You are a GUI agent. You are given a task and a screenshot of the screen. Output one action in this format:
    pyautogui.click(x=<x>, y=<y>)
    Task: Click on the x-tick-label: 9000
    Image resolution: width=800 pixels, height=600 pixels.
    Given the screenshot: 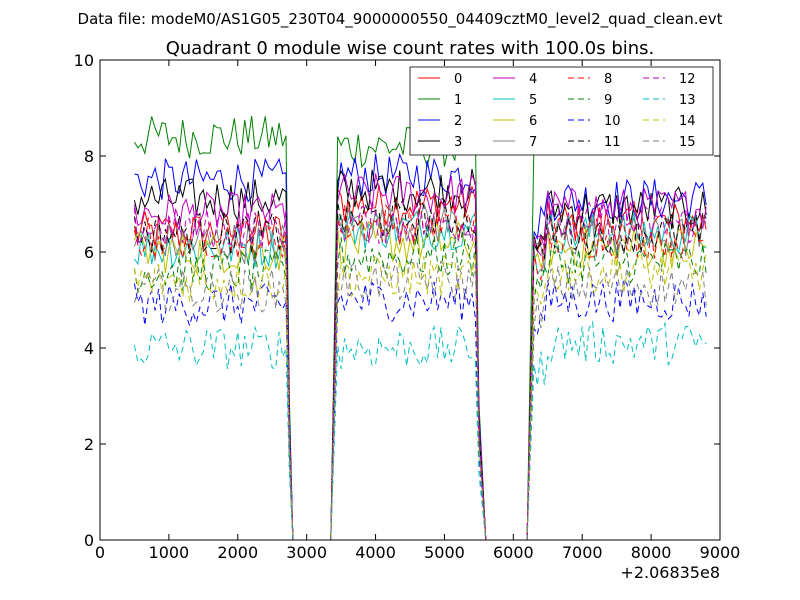 What is the action you would take?
    pyautogui.click(x=720, y=552)
    